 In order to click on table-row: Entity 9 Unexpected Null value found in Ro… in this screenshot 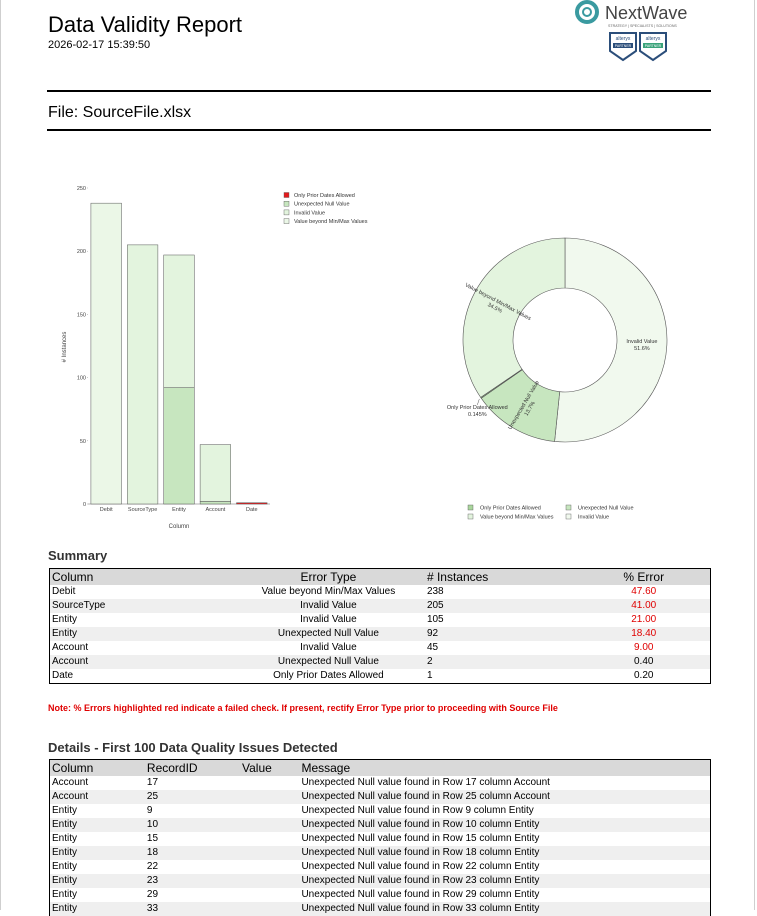, I will do `click(380, 811)`.